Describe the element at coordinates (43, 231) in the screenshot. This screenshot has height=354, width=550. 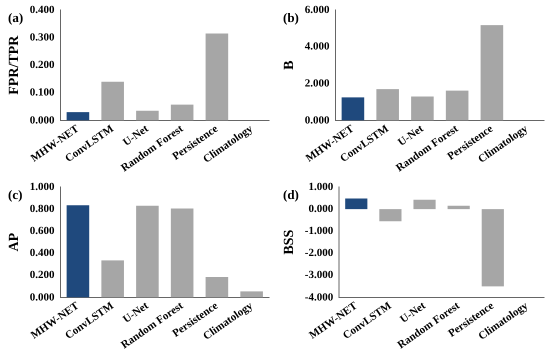
I see `y-tick-label: 0.600` at that location.